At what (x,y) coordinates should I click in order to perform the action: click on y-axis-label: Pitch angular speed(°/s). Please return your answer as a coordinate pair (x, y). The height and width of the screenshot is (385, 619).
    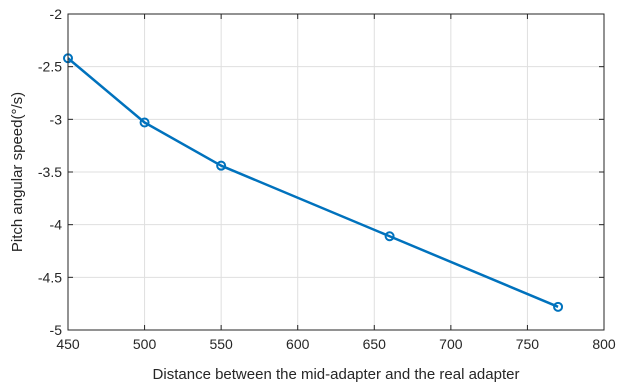
    Looking at the image, I should click on (17, 172).